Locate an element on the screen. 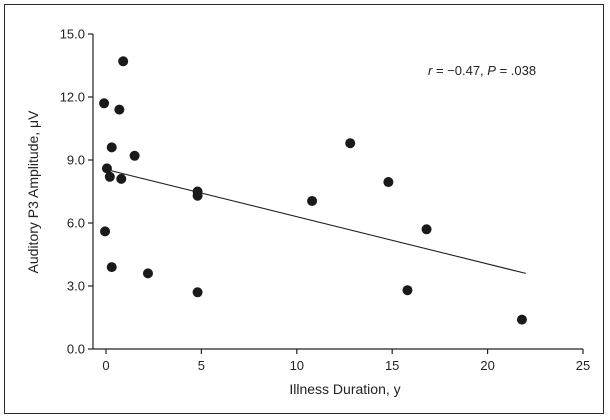 The height and width of the screenshot is (420, 610). p-value: = .038 is located at coordinates (516, 70).